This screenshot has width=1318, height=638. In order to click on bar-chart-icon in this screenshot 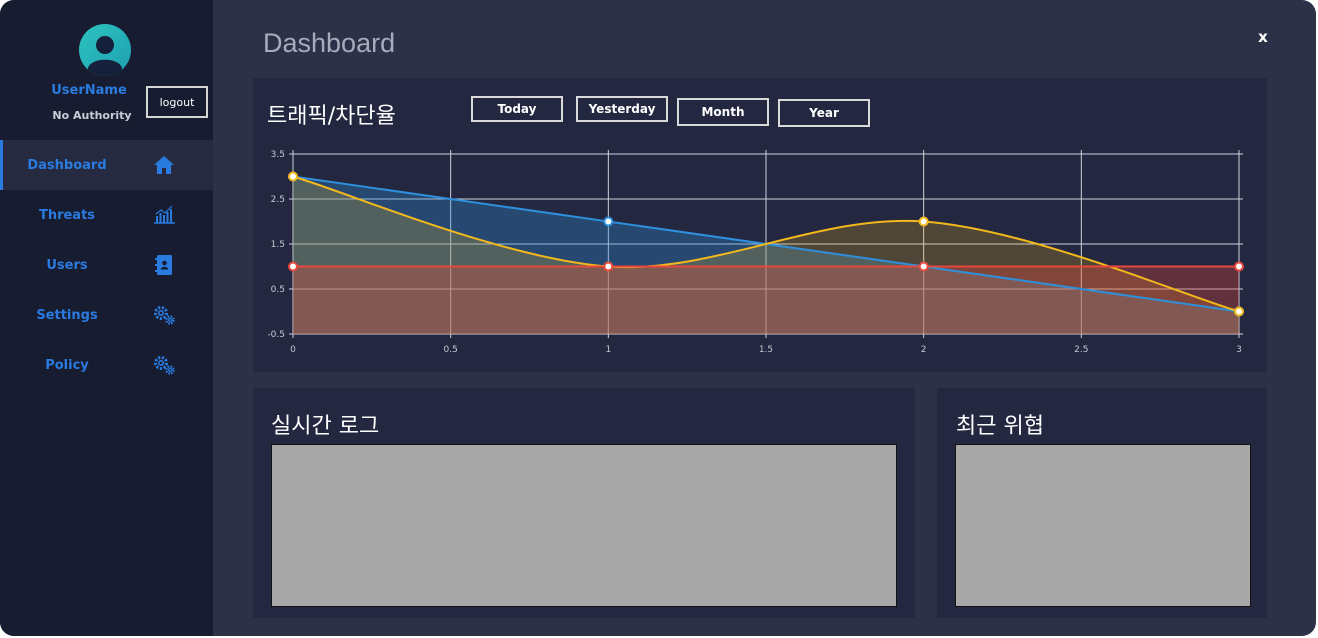, I will do `click(164, 214)`.